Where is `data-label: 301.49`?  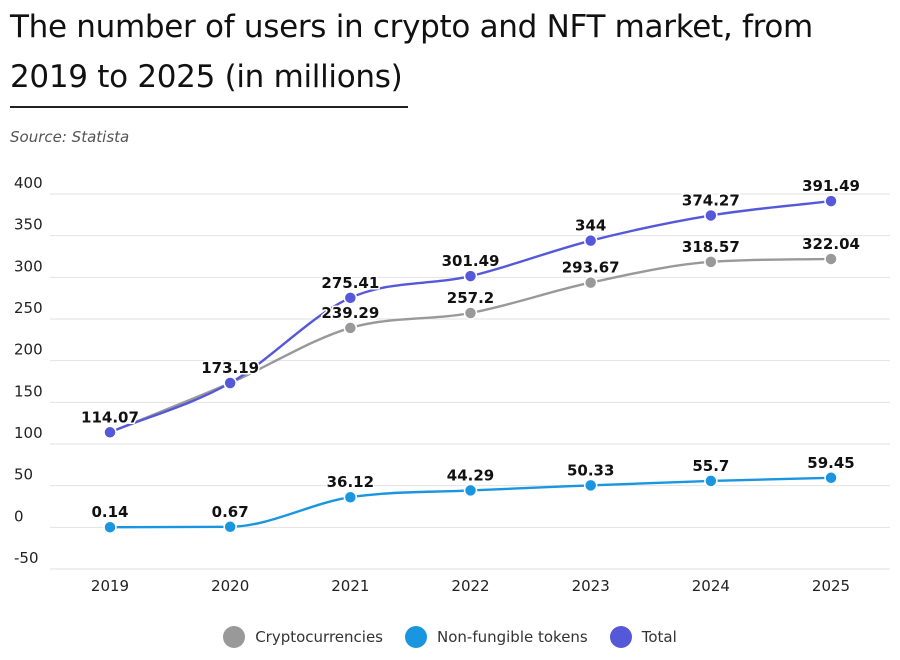
data-label: 301.49 is located at coordinates (471, 261).